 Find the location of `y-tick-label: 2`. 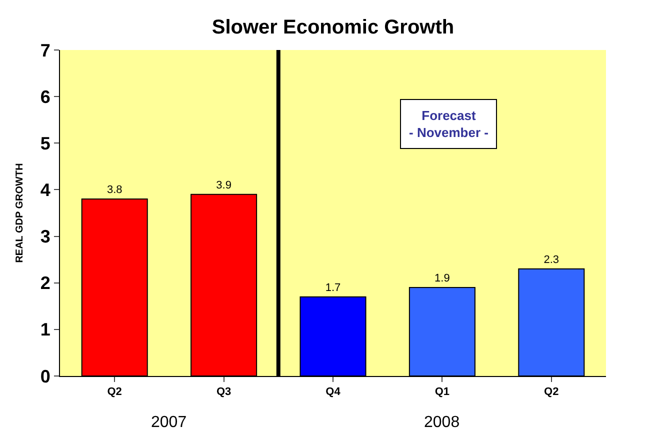

y-tick-label: 2 is located at coordinates (45, 283).